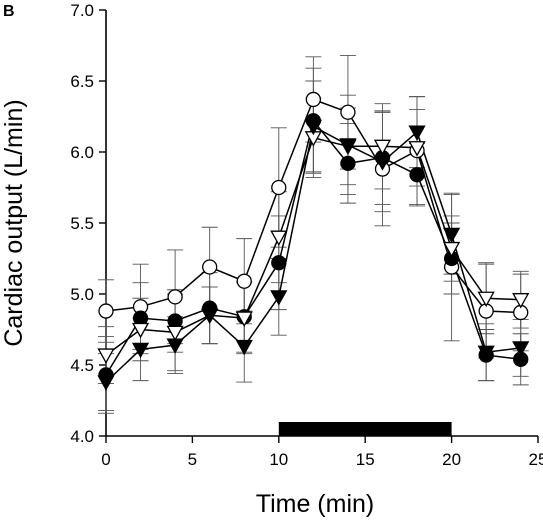  I want to click on x-axis-title: Time (min), so click(315, 504).